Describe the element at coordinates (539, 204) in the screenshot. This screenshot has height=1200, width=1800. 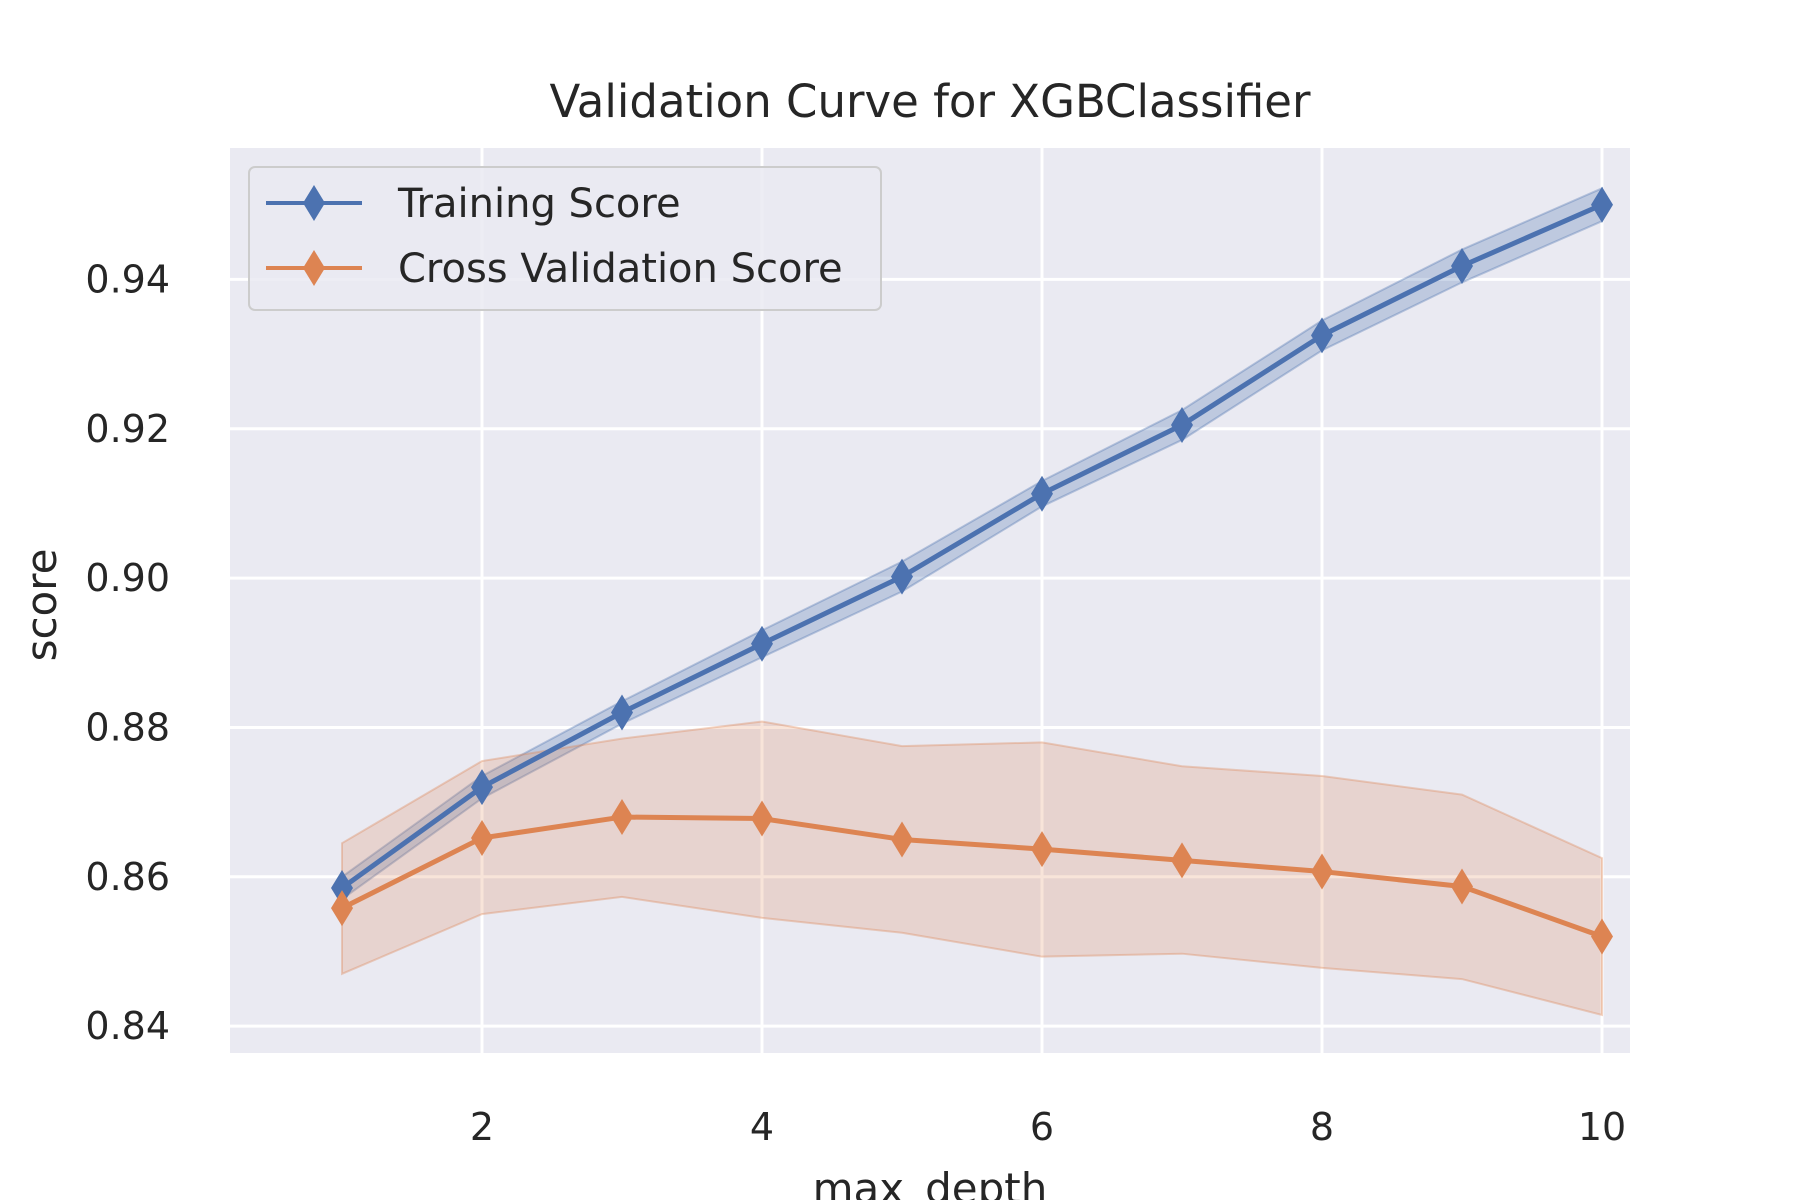
I see `legend-label-training-score: Training Score` at that location.